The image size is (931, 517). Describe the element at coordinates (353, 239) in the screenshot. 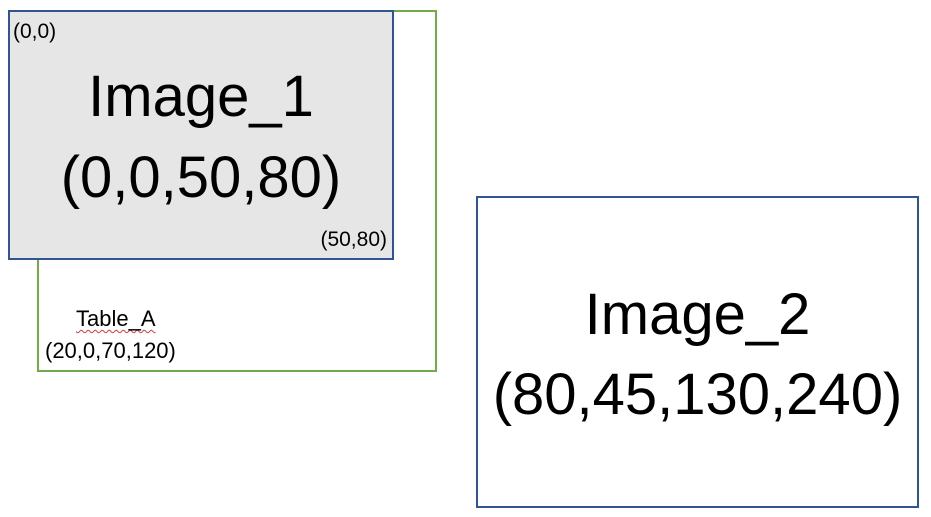

I see `image-1-corner-label: (50,80)` at that location.